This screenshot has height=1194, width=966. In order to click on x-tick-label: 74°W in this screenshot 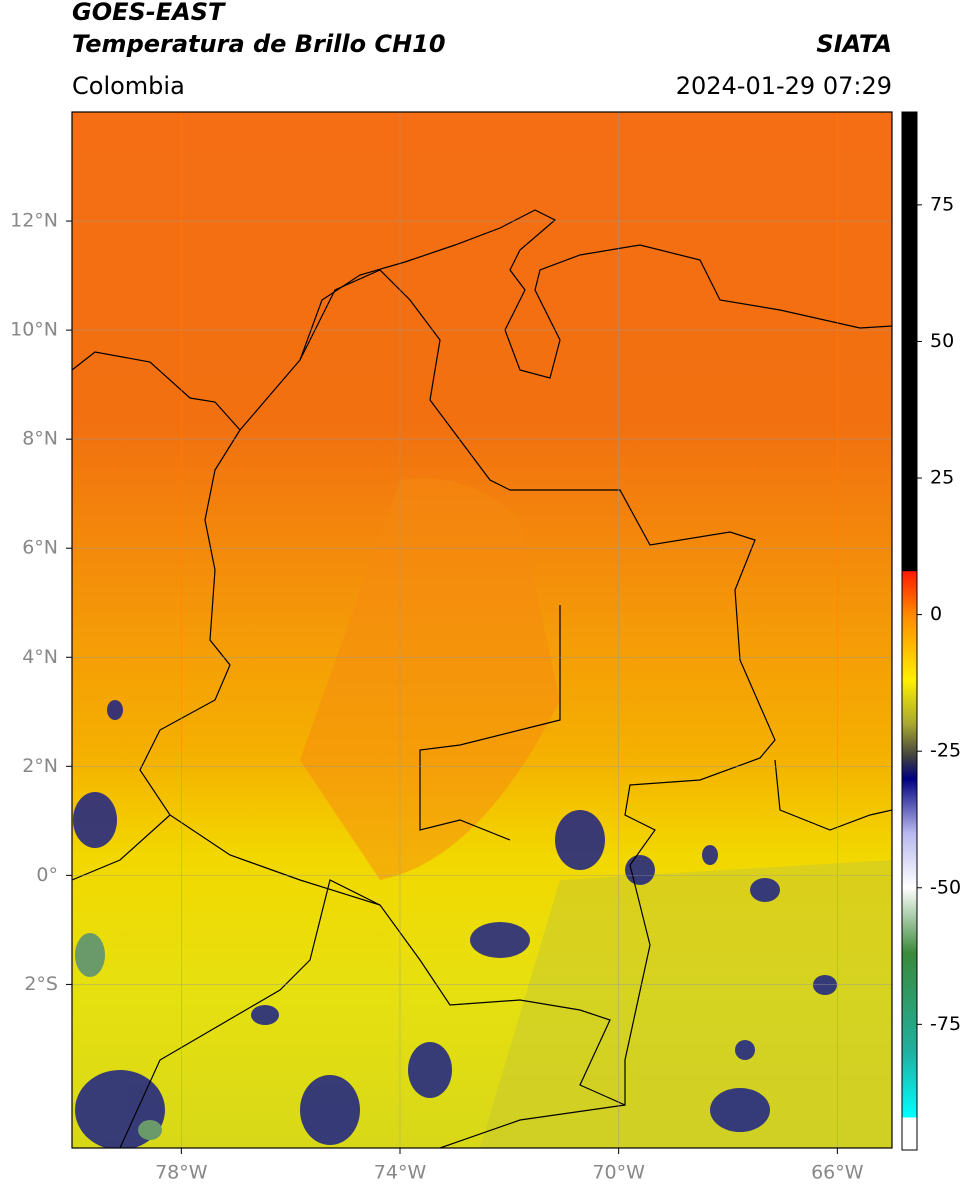, I will do `click(400, 1173)`.